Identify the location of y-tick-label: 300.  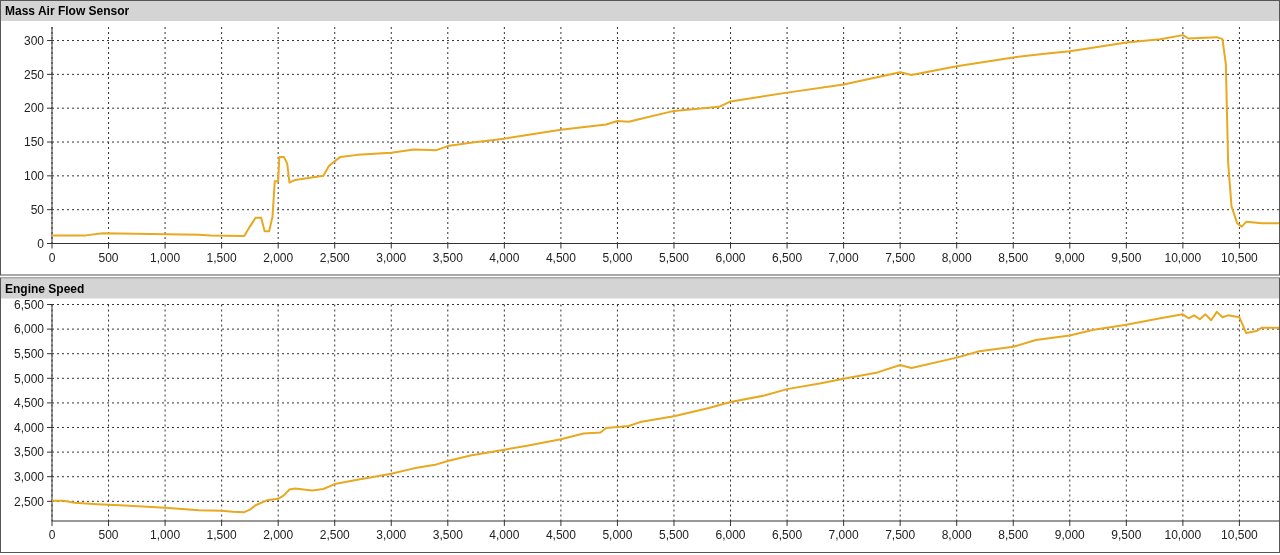
(34, 40).